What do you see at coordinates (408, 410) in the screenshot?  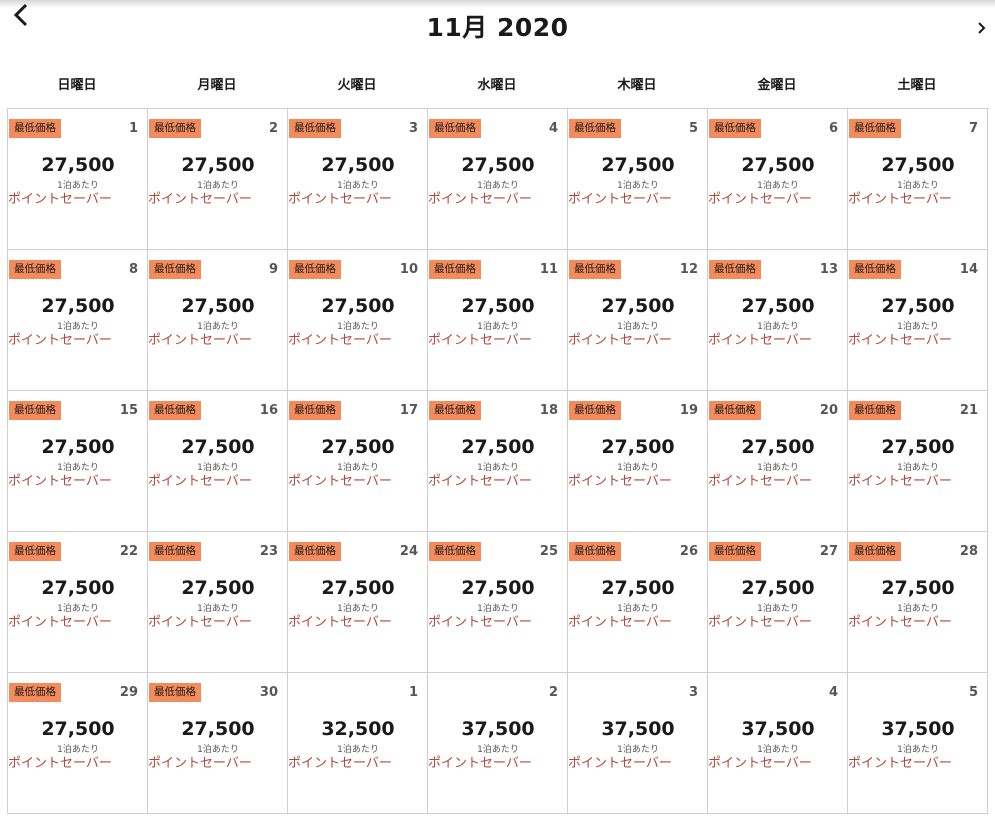 I see `day-number: 17` at bounding box center [408, 410].